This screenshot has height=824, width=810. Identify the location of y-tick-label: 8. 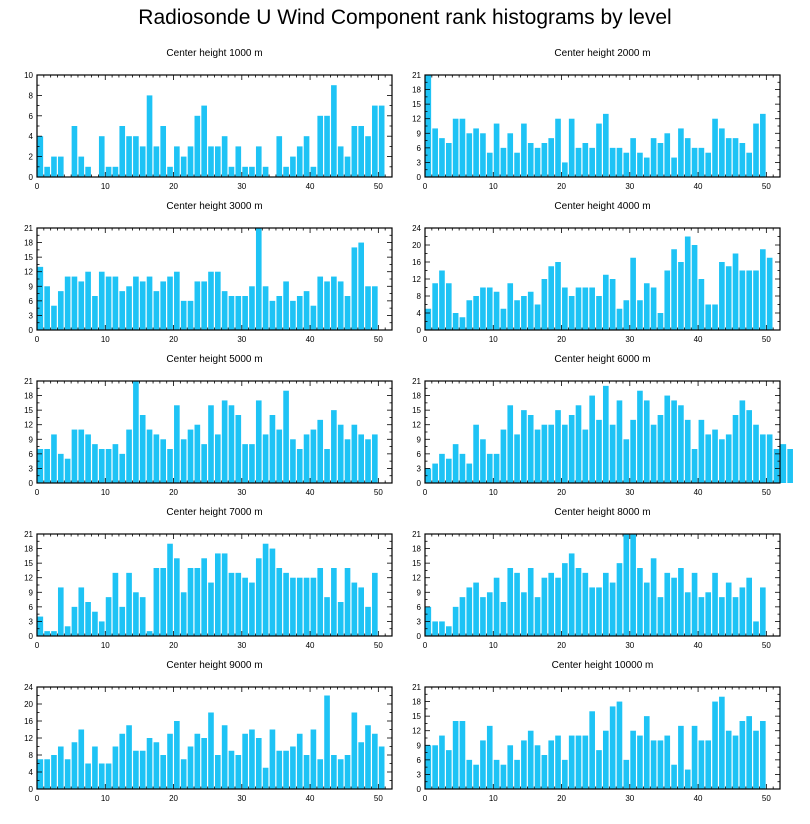
(419, 296).